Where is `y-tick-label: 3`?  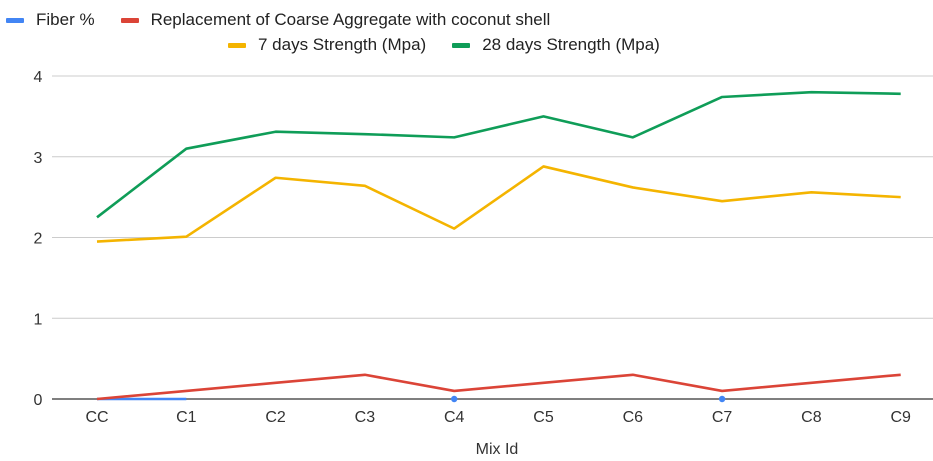 y-tick-label: 3 is located at coordinates (38, 158).